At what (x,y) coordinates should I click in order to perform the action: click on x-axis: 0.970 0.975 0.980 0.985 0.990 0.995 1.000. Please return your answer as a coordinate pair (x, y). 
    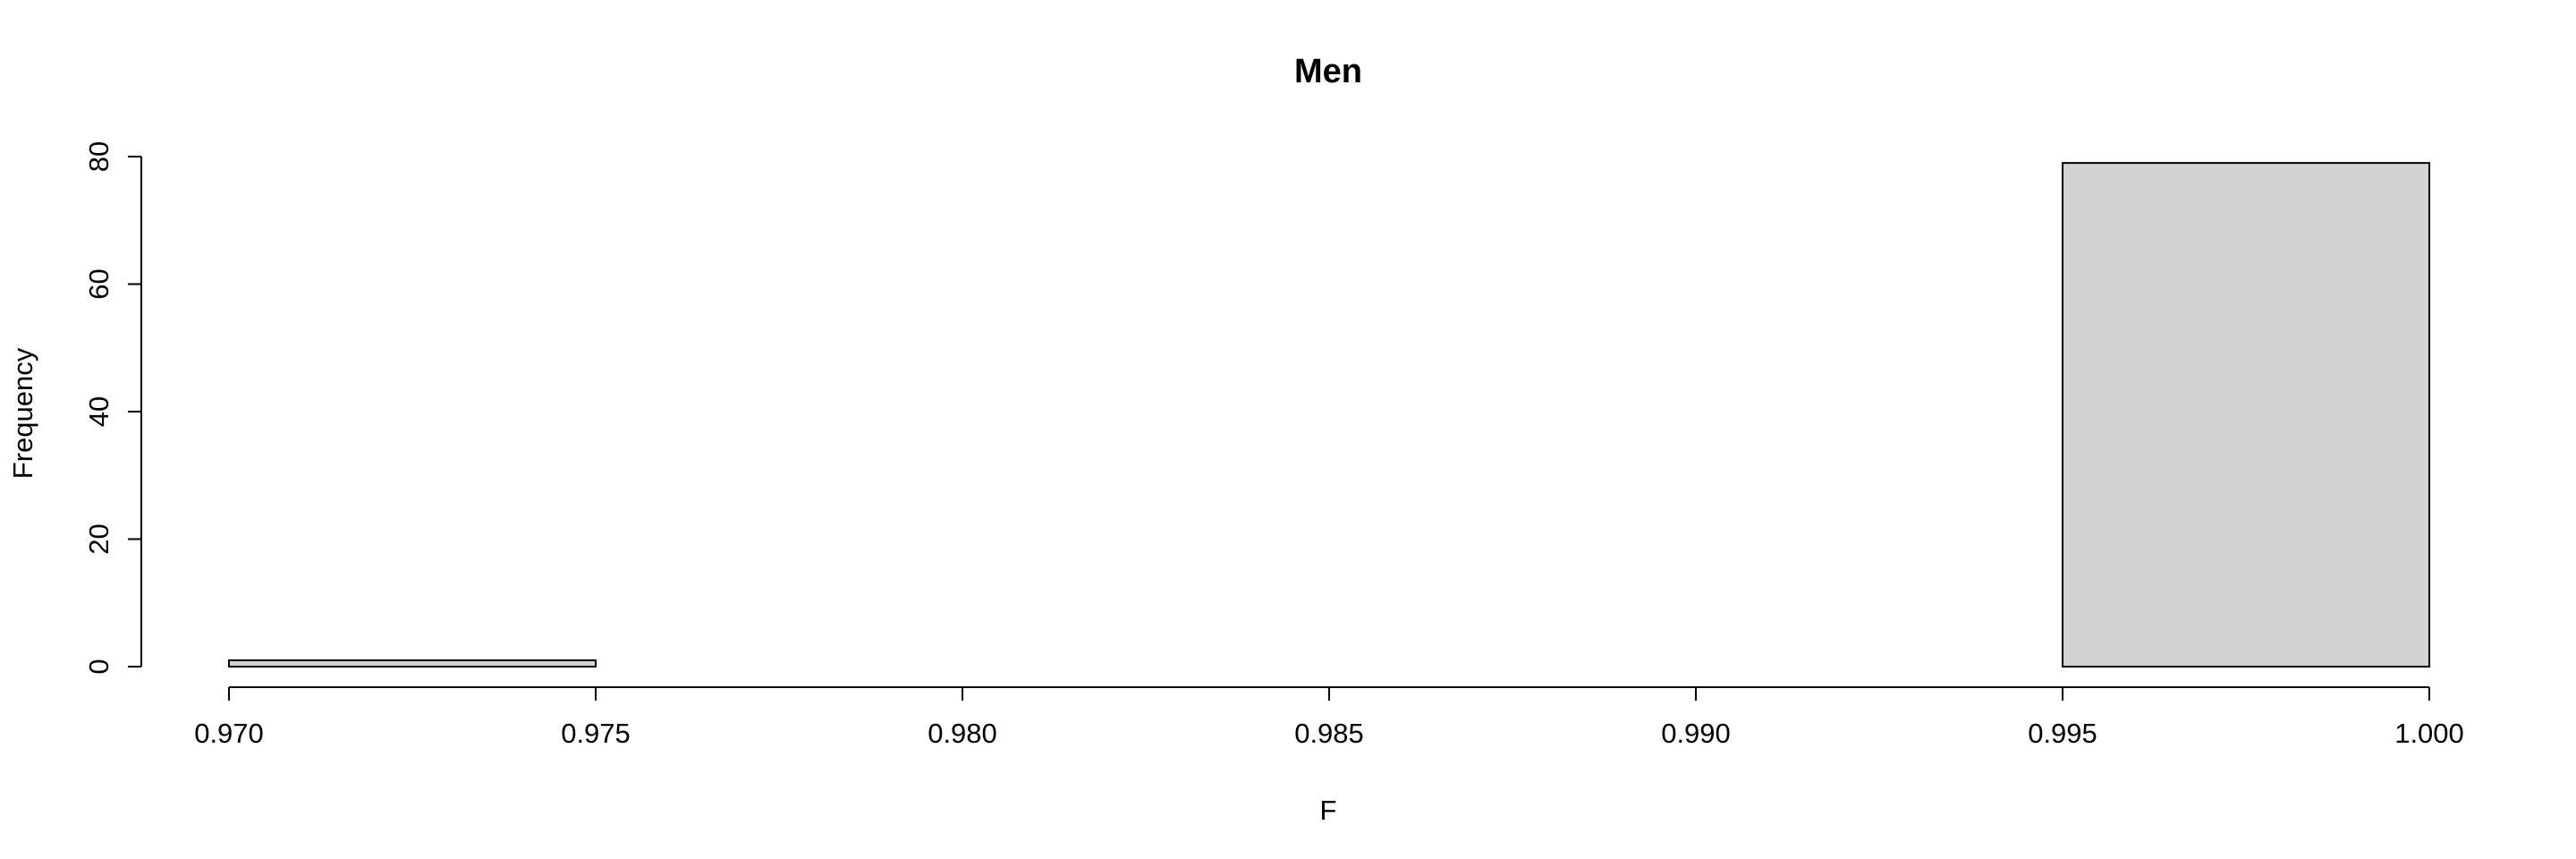
    Looking at the image, I should click on (1329, 717).